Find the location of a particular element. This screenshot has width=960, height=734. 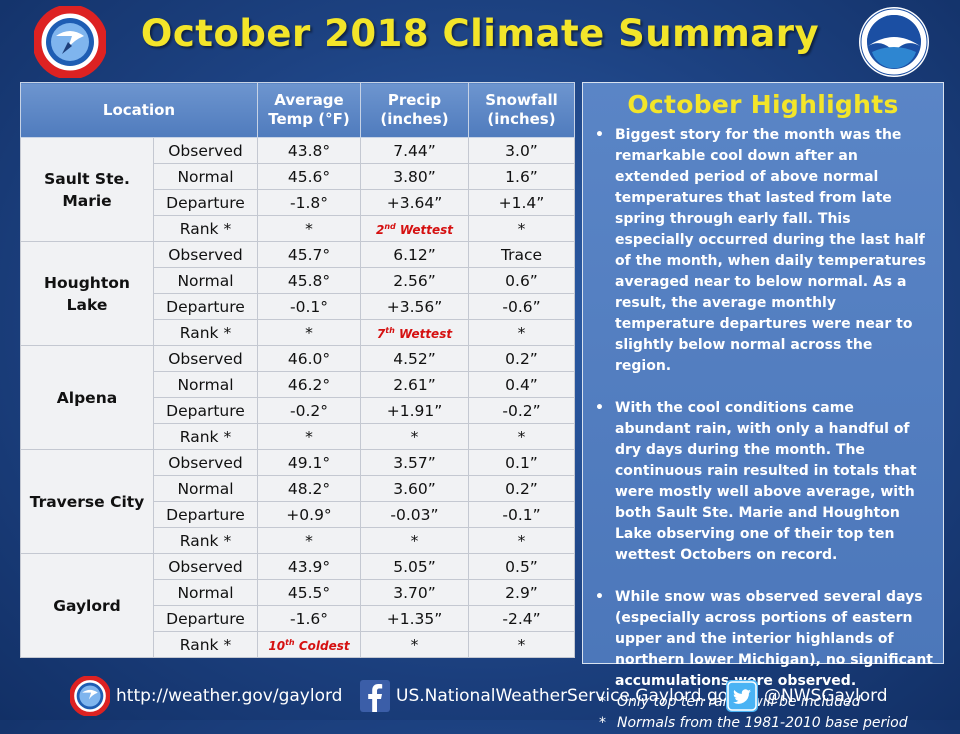

precip-value: +3.64” is located at coordinates (414, 202).